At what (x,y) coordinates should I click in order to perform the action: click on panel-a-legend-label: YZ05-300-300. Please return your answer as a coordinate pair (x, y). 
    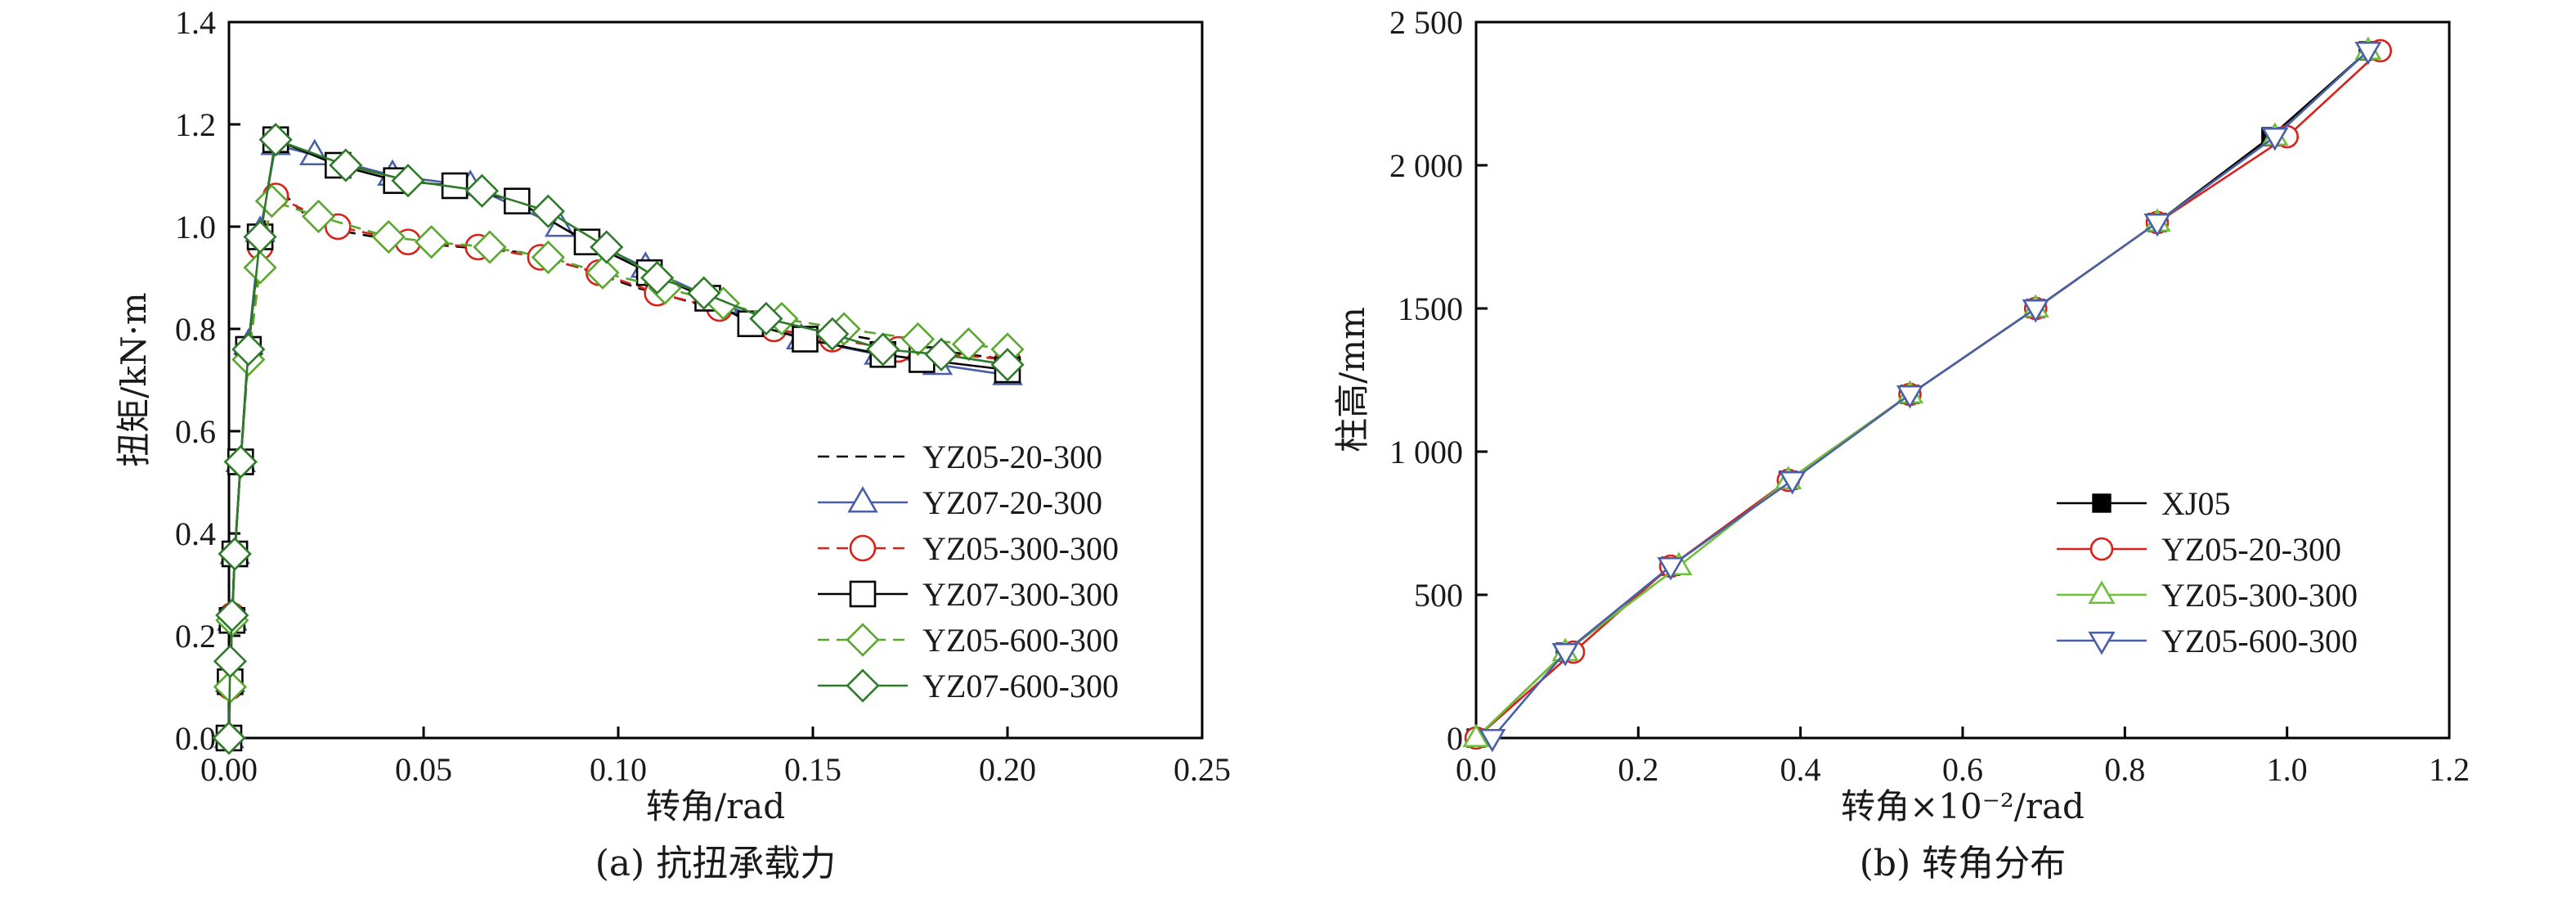
    Looking at the image, I should click on (1021, 548).